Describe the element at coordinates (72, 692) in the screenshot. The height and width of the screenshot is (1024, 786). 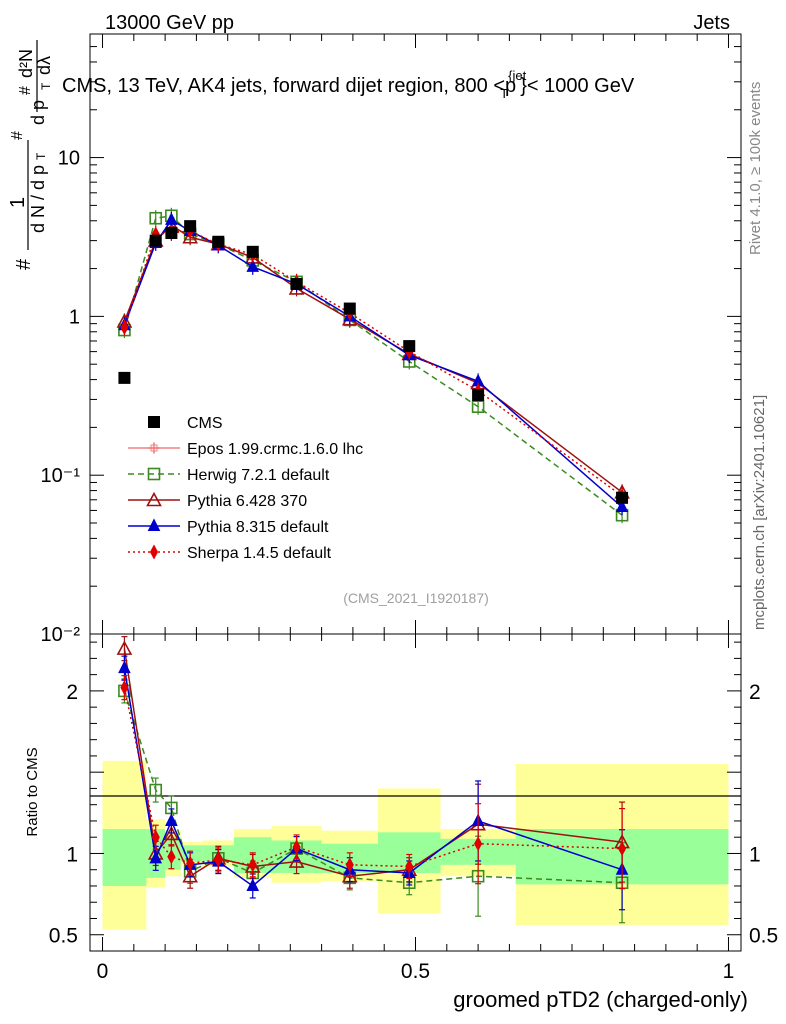
I see `ratio-ytick-label-0: 2` at that location.